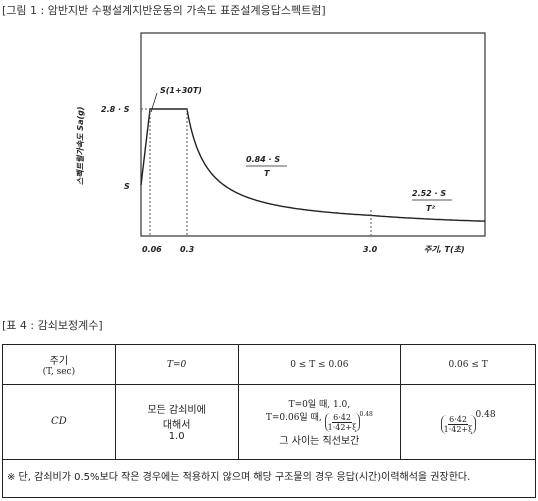 Image resolution: width=538 pixels, height=501 pixels. I want to click on x-tick-3_0: 3.0, so click(370, 249).